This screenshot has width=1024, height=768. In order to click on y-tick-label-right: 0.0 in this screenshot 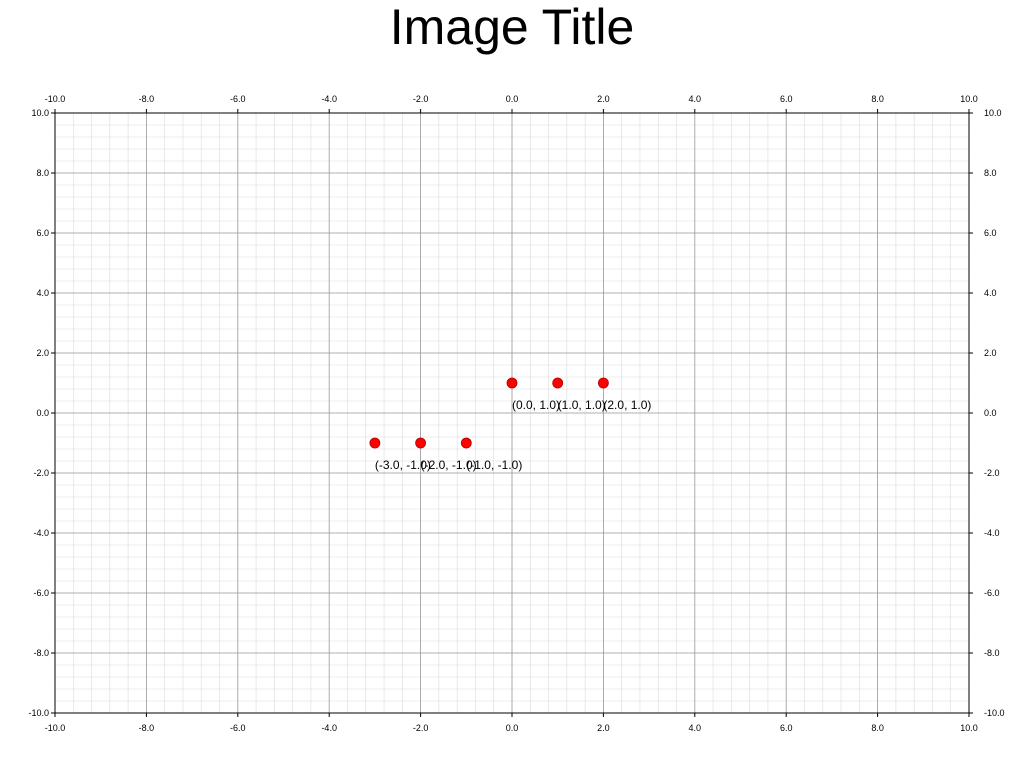, I will do `click(990, 413)`.